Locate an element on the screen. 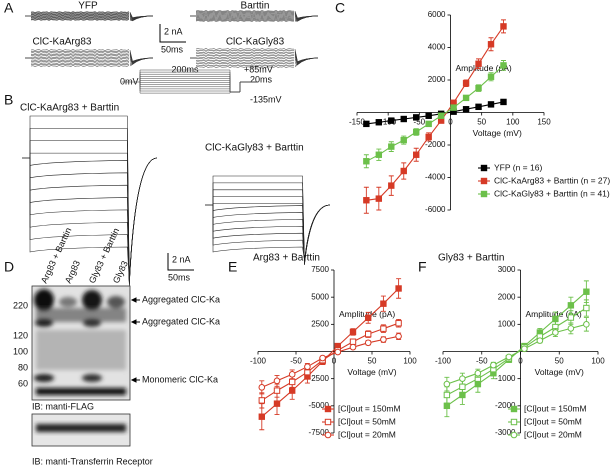  y-tick-label: -5000 is located at coordinates (319, 405).